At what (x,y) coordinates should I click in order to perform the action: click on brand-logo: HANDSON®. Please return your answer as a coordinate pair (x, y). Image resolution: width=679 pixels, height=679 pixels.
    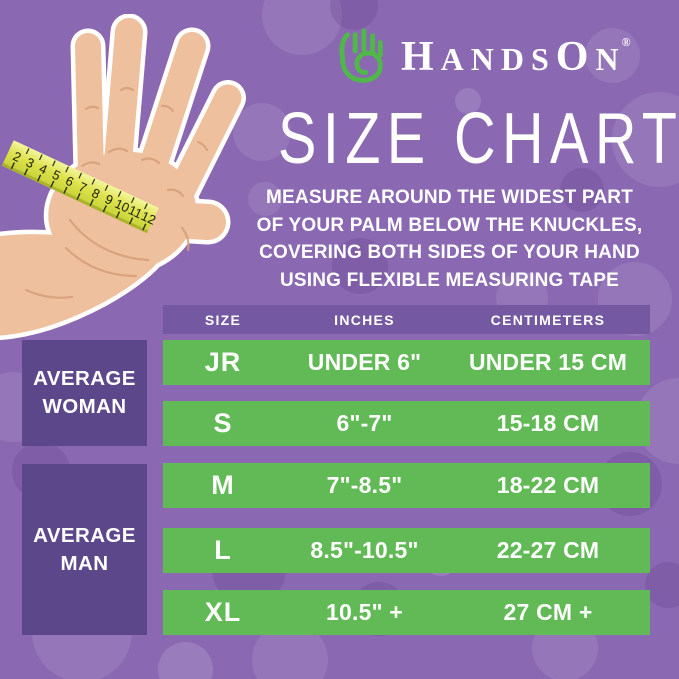
    Looking at the image, I should click on (480, 57).